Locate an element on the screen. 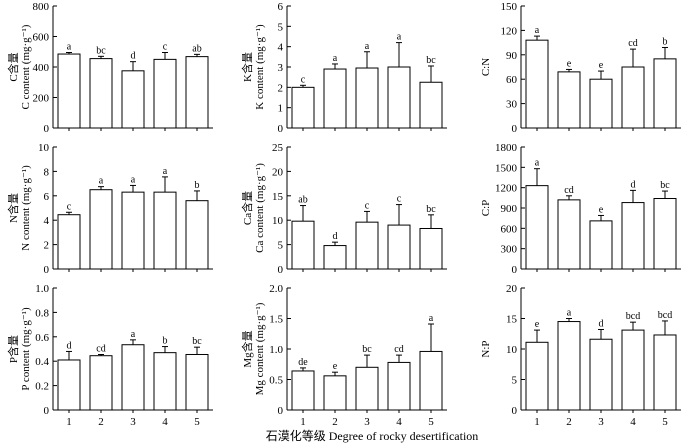 This screenshot has height=443, width=700. significance-letter: bcd is located at coordinates (665, 315).